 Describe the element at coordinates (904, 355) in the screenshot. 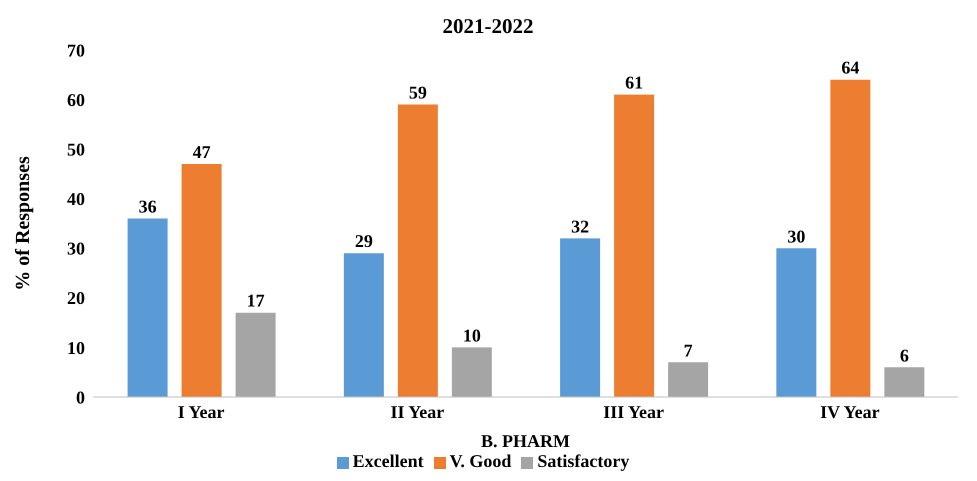

I see `data-label: 6` at that location.